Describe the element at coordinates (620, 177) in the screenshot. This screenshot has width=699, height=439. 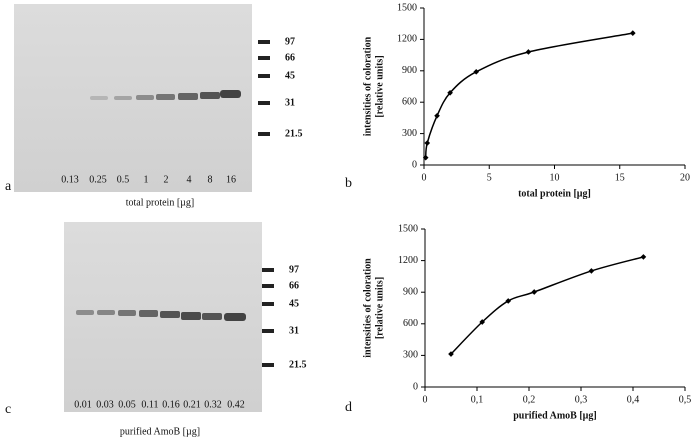
I see `x-tick-label: 15` at that location.